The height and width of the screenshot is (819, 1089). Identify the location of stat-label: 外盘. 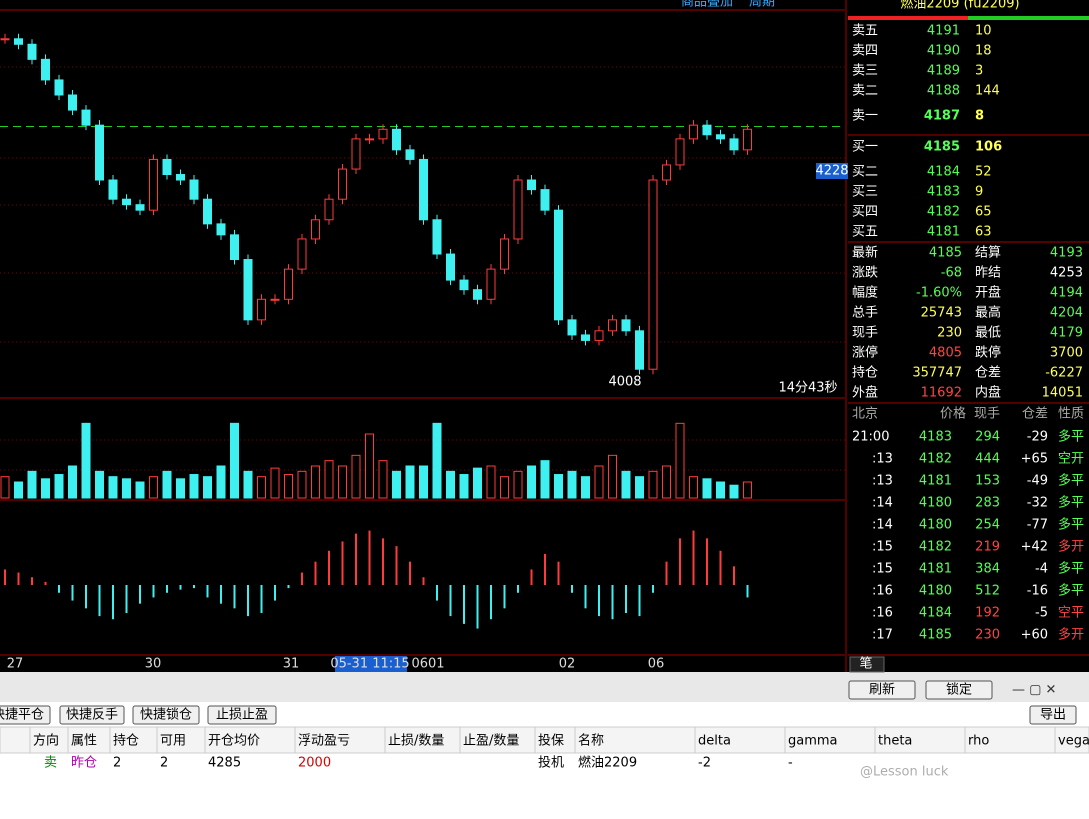
(865, 393).